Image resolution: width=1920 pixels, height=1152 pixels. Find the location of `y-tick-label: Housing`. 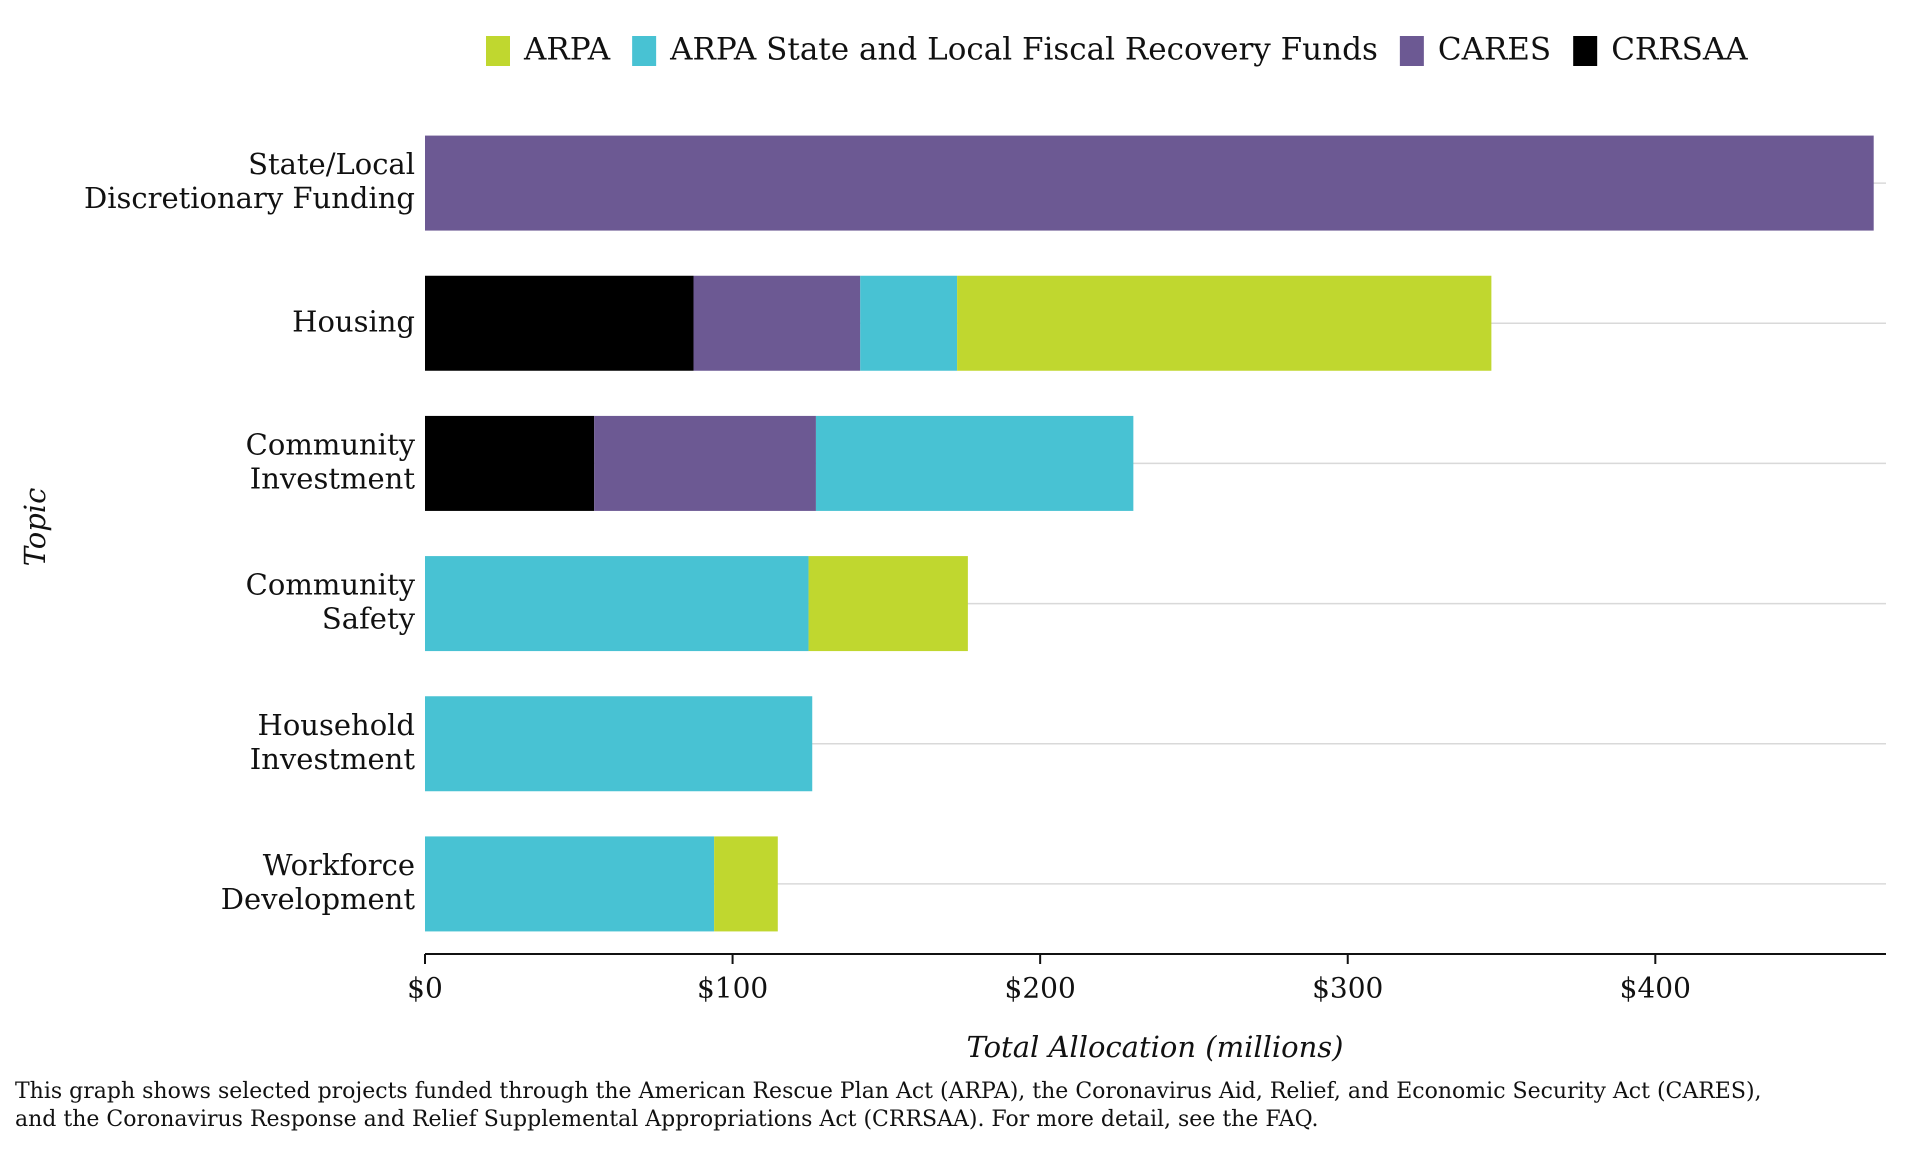

y-tick-label: Housing is located at coordinates (353, 321).